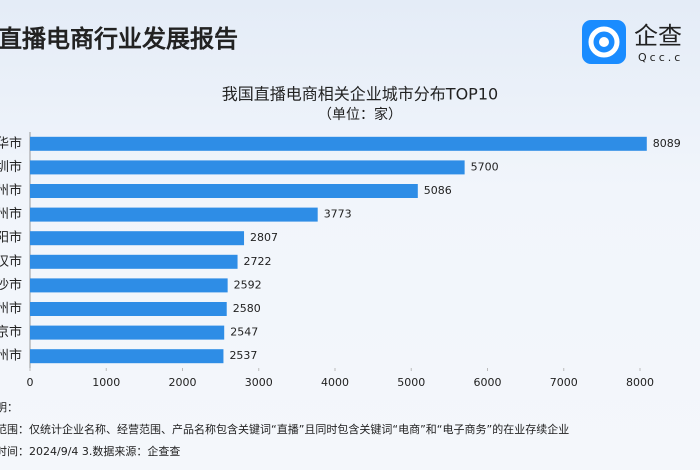 This screenshot has height=470, width=700. Describe the element at coordinates (243, 355) in the screenshot. I see `value-label: 2537` at that location.